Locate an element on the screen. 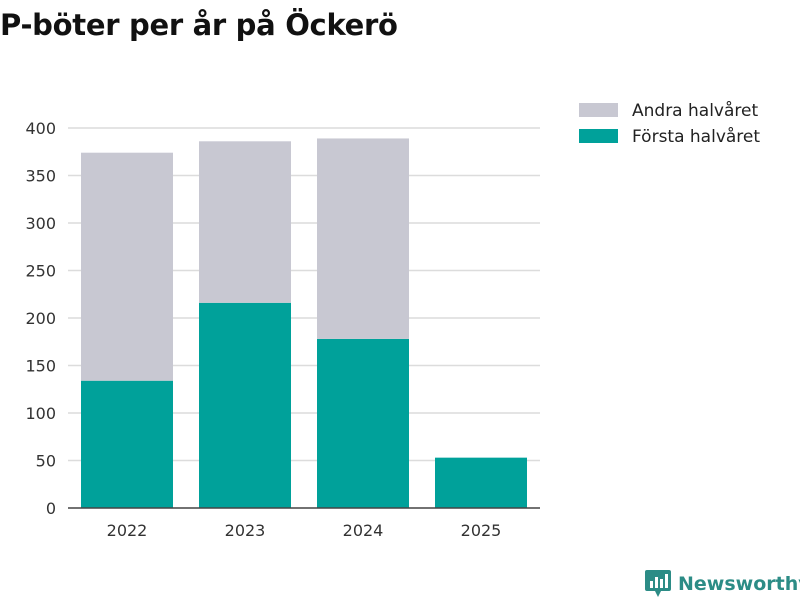  x-tick-label: 2022 is located at coordinates (127, 530).